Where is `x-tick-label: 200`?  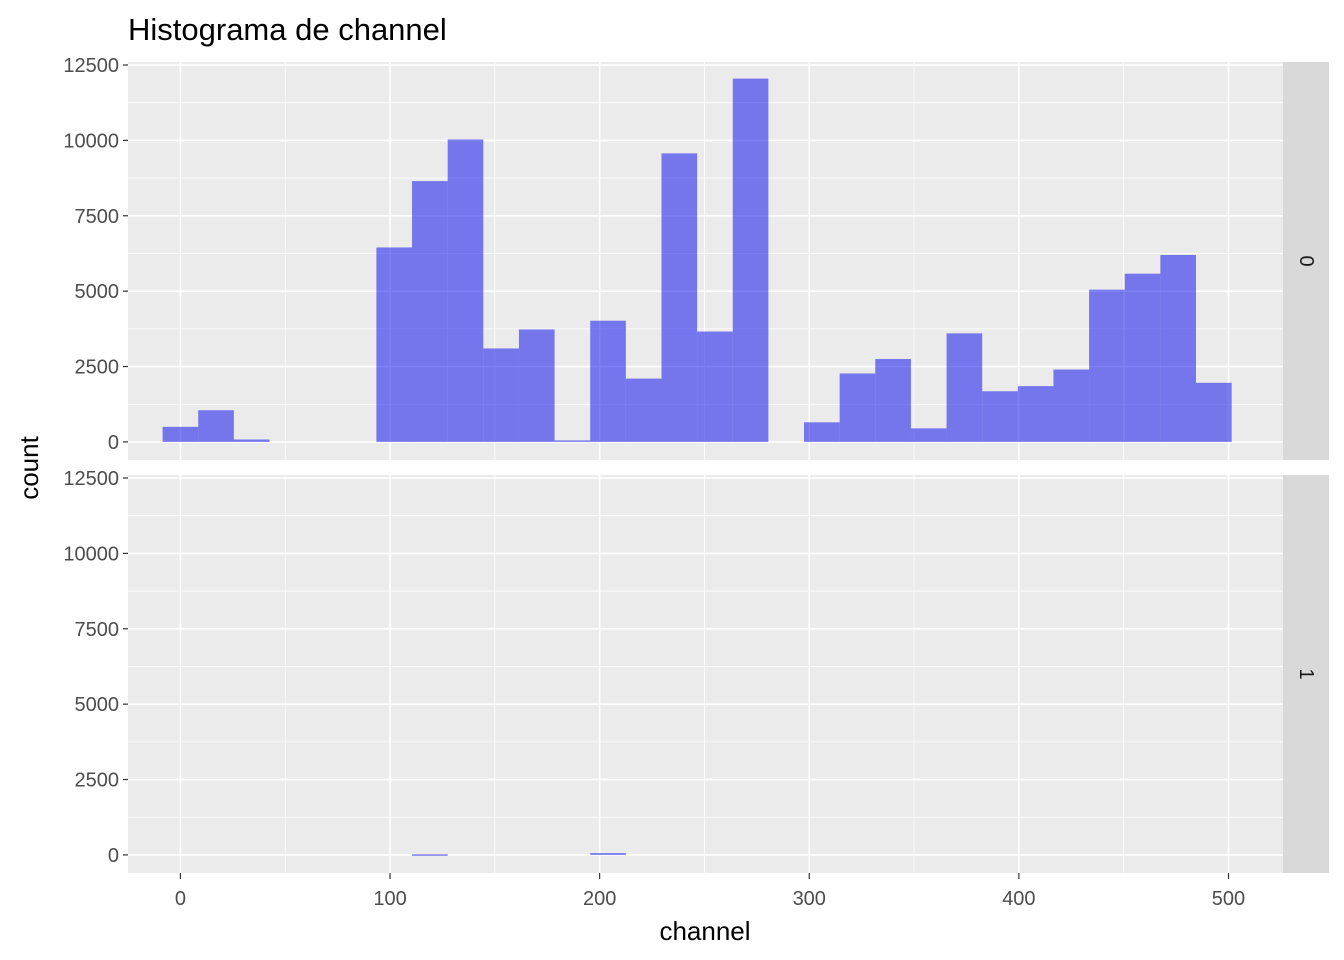
x-tick-label: 200 is located at coordinates (599, 899).